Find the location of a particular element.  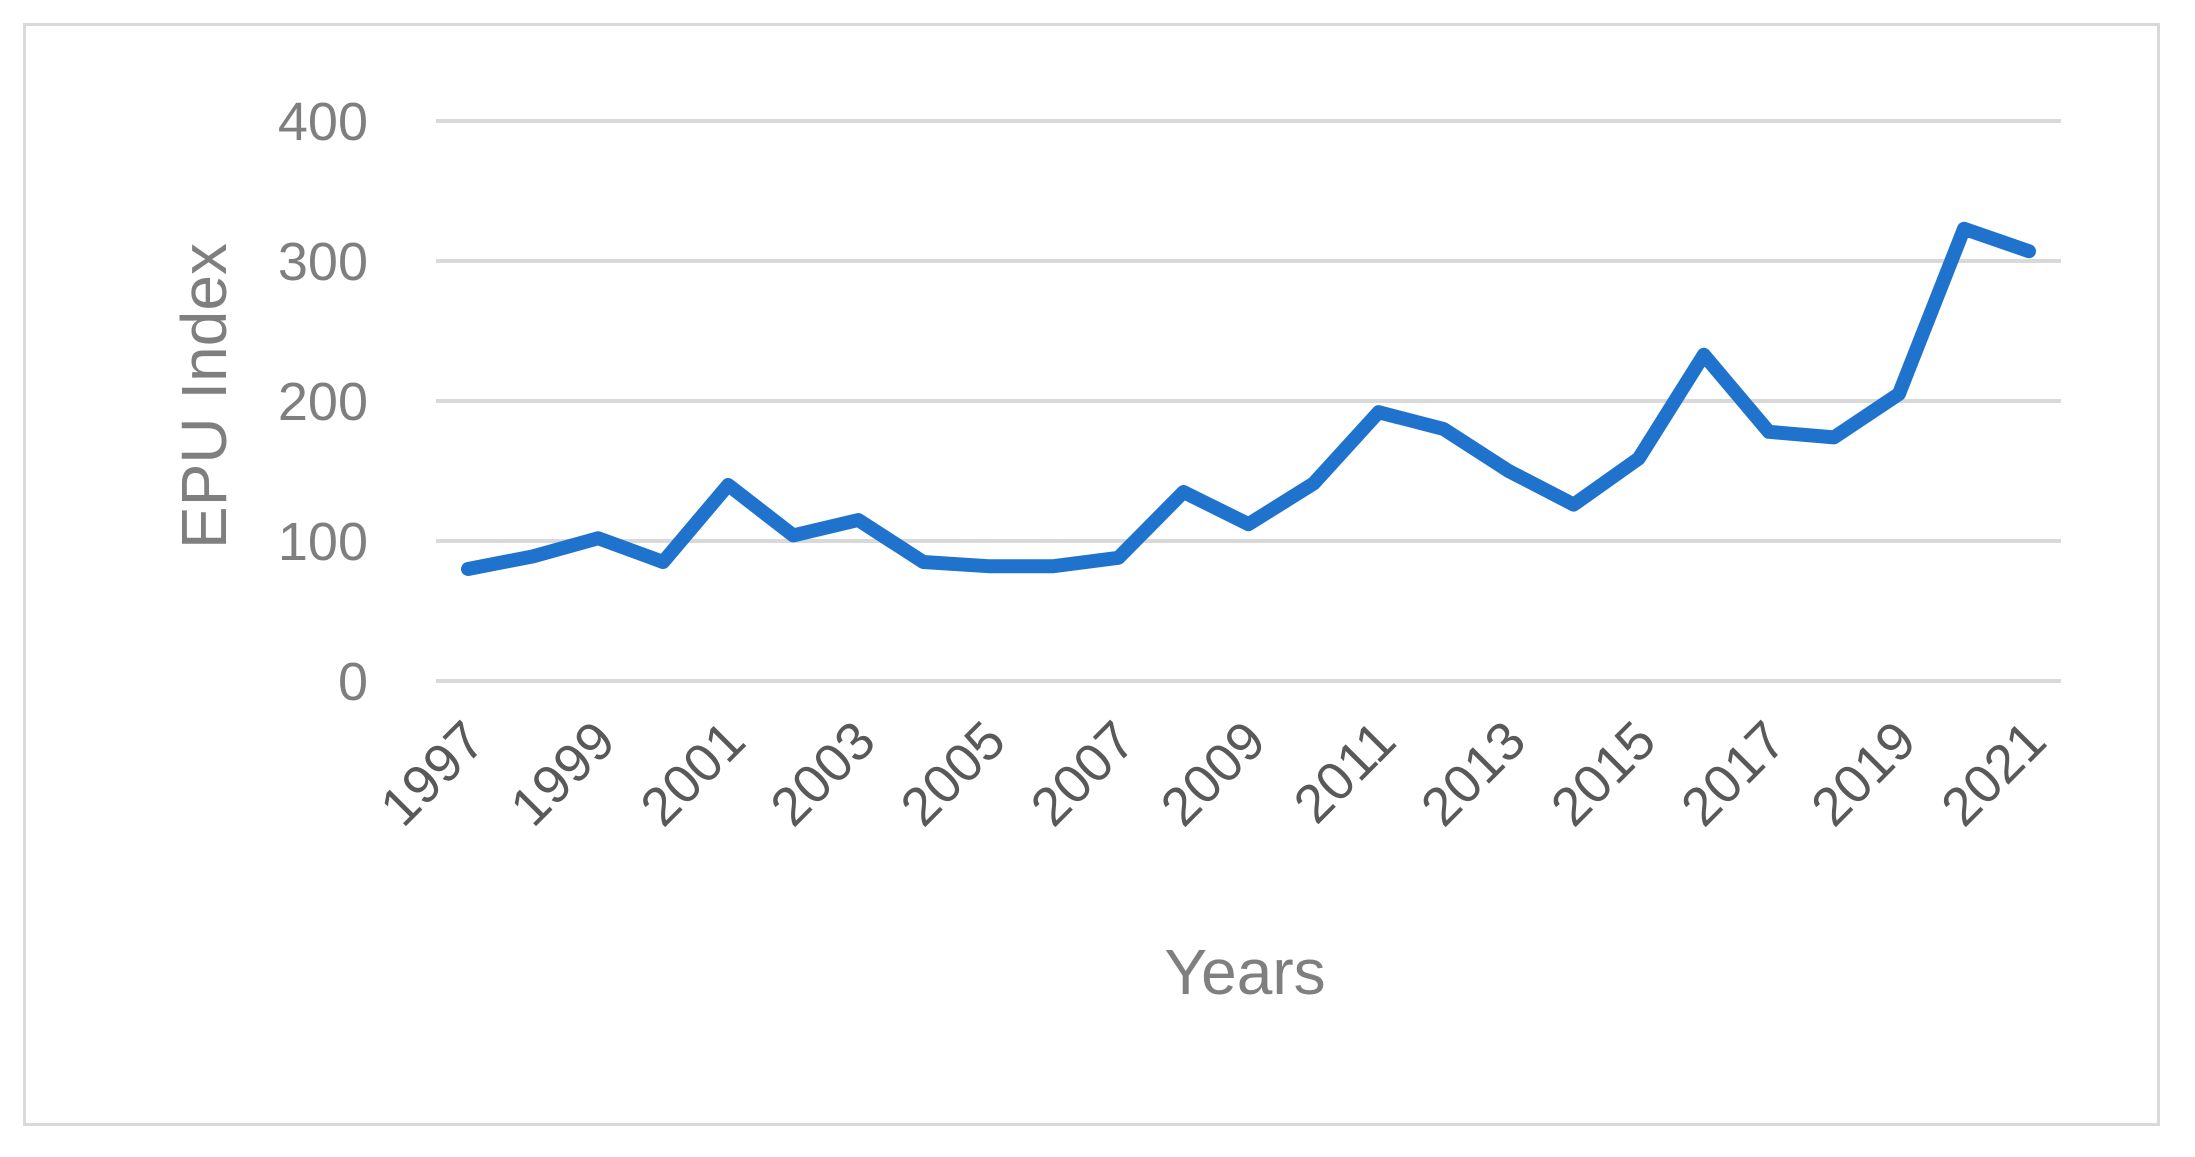

y-tick-label: 100 is located at coordinates (323, 542).